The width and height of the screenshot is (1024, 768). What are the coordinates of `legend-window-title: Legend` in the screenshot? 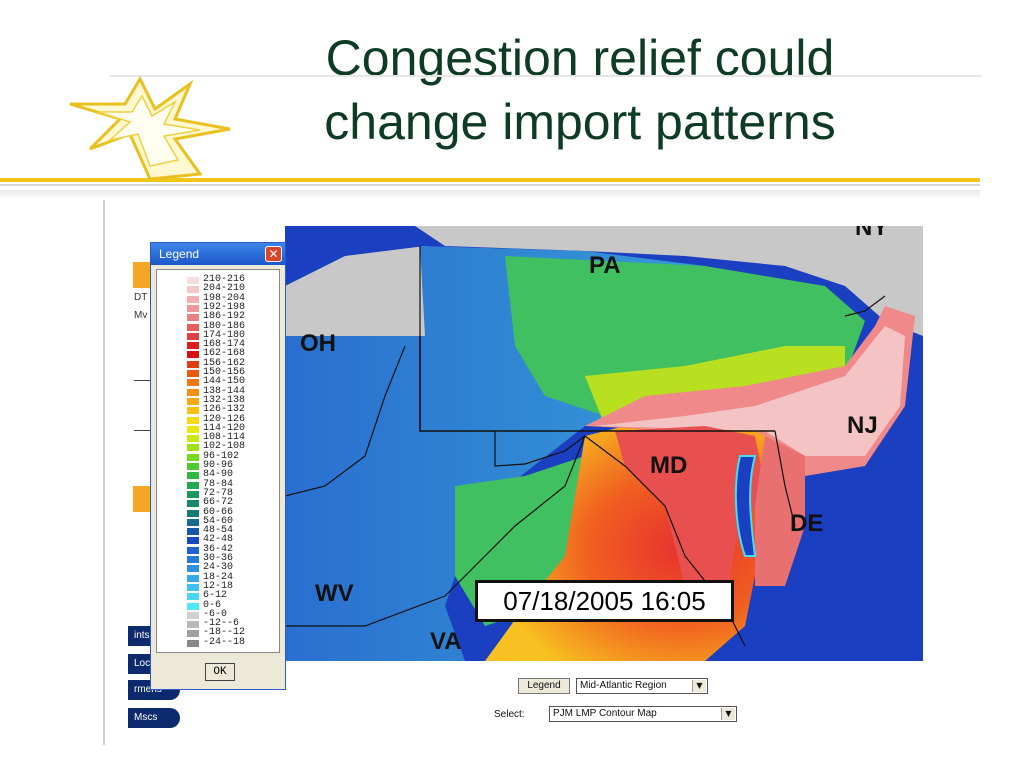 It's located at (218, 254).